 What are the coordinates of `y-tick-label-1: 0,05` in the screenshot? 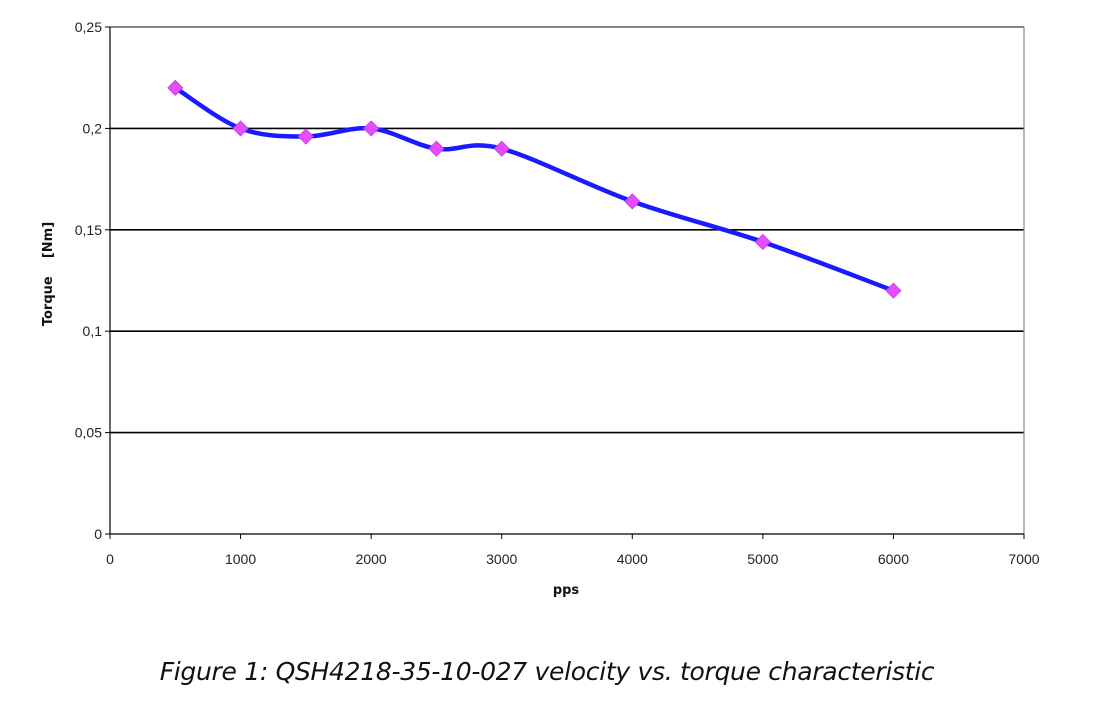 It's located at (88, 433).